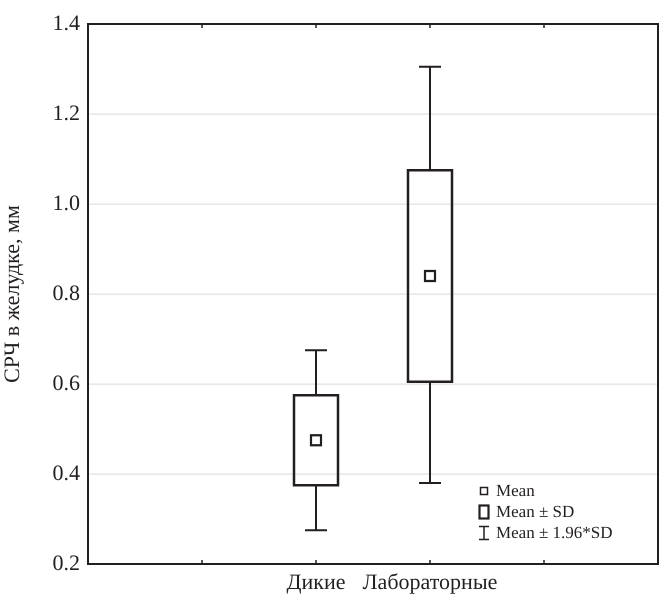  I want to click on annotation: Mean ± SD, so click(535, 511).